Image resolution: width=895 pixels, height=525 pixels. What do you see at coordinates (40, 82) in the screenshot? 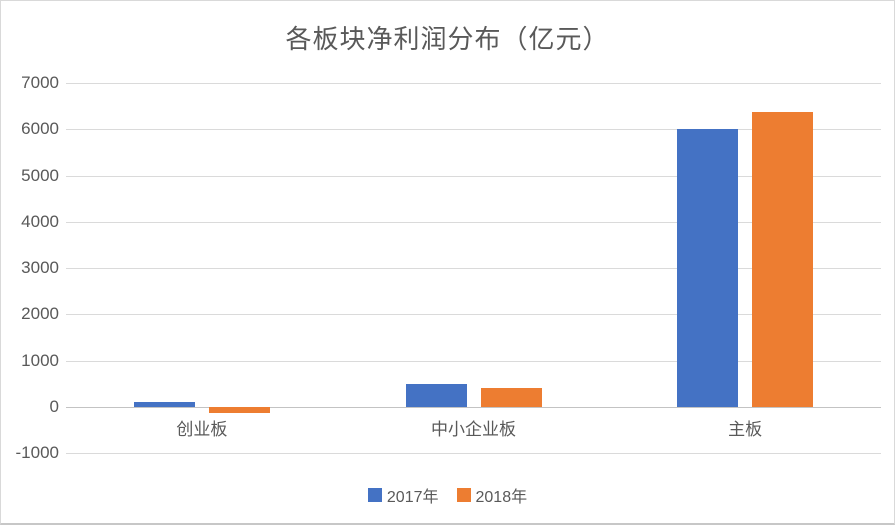
I see `y-tick-label: 7000` at bounding box center [40, 82].